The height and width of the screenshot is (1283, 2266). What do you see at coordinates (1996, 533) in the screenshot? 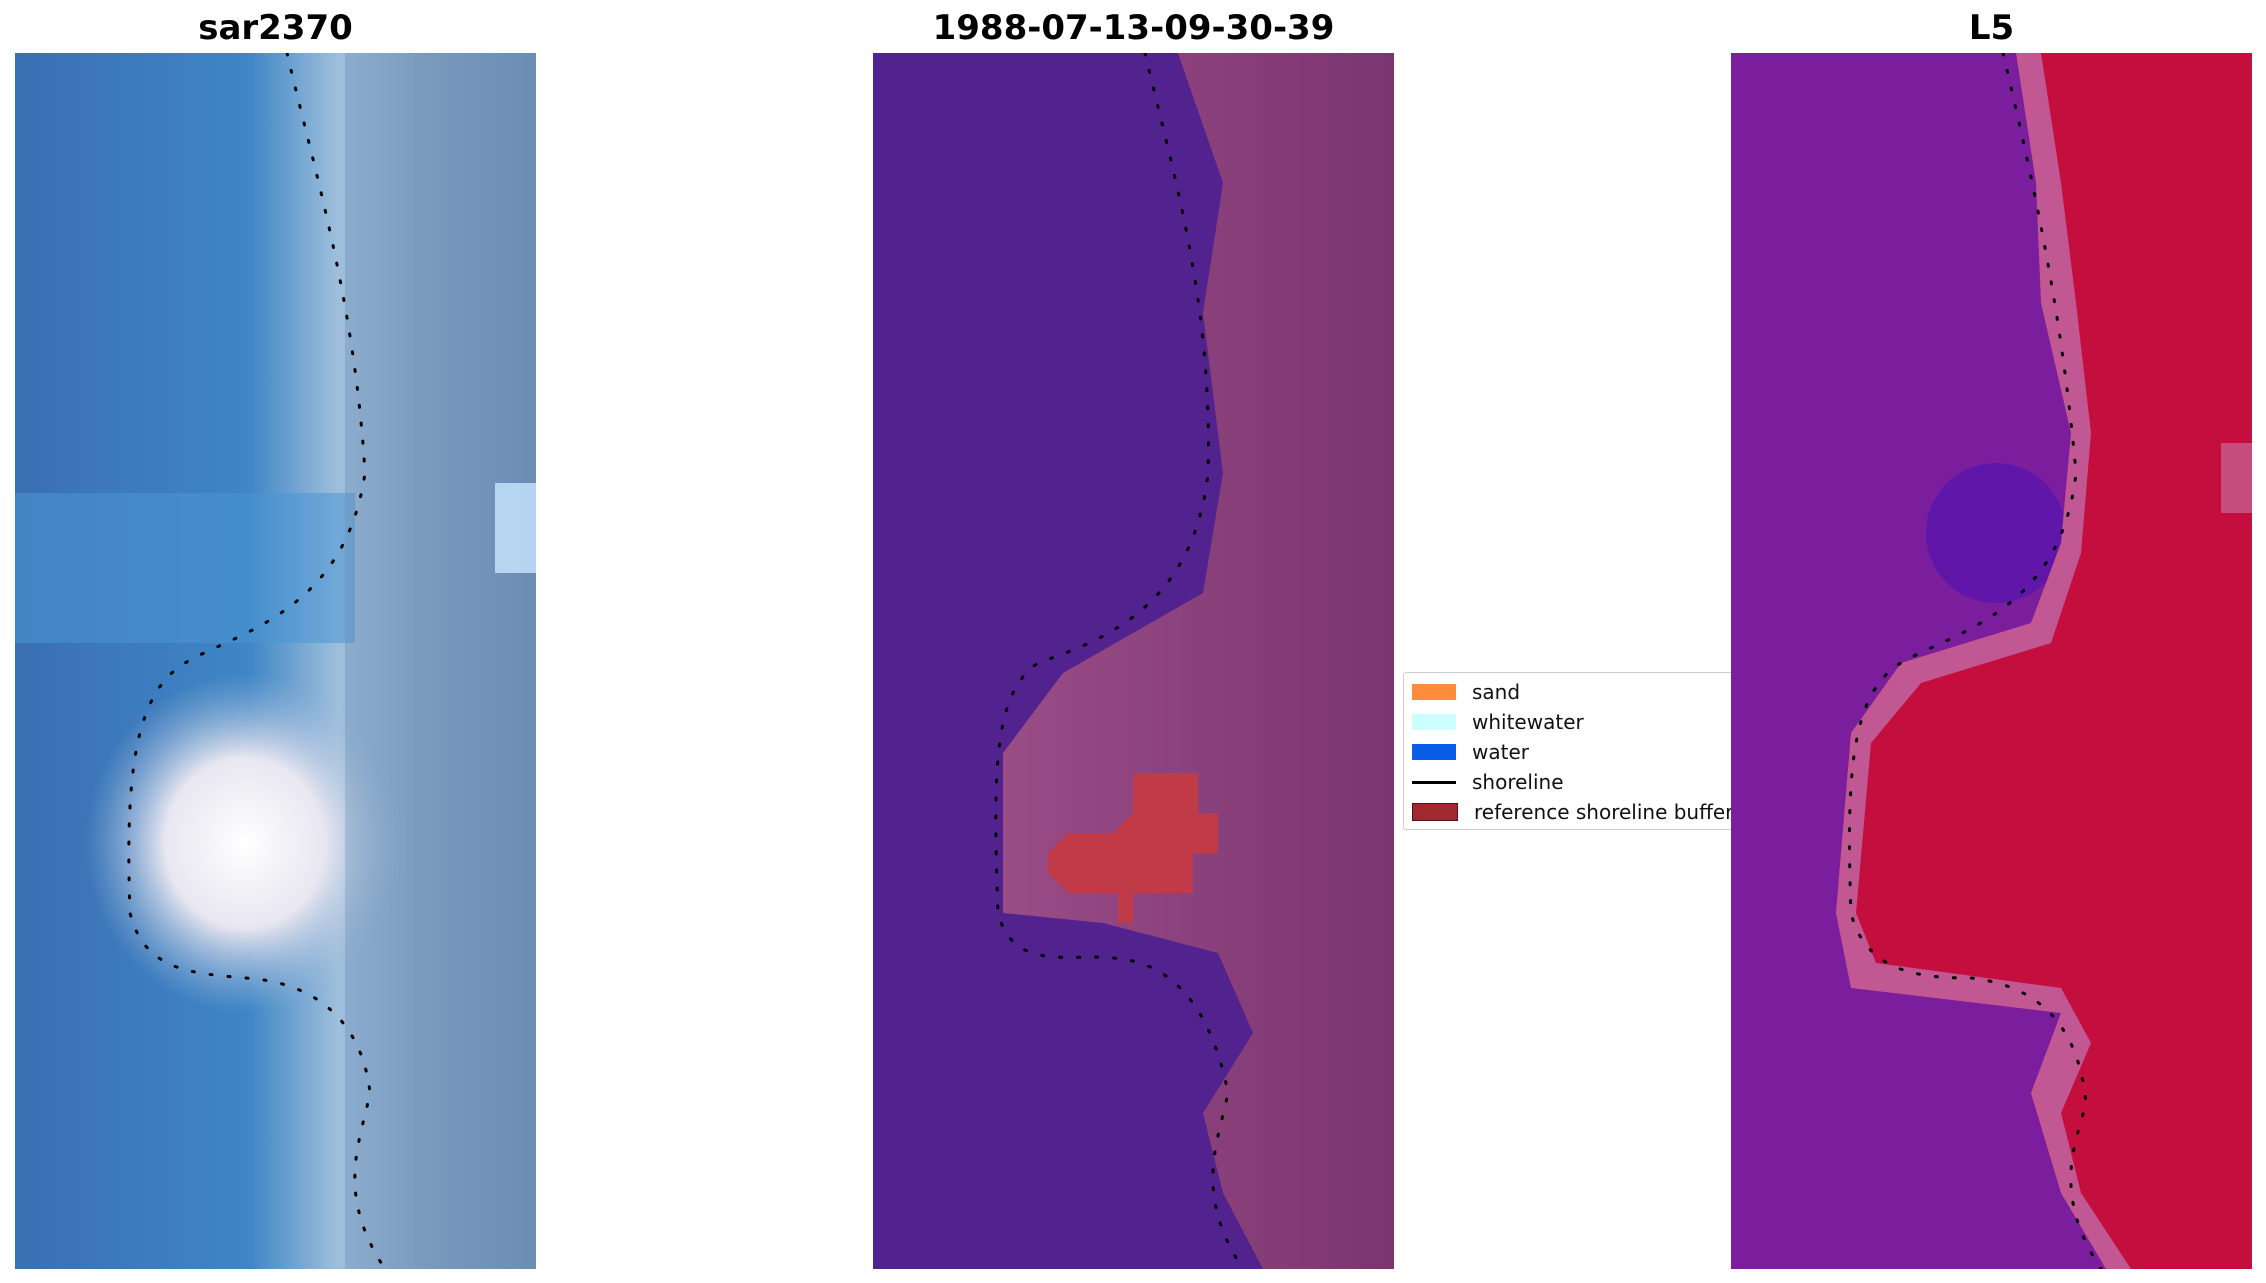
I see `index-dark-water` at bounding box center [1996, 533].